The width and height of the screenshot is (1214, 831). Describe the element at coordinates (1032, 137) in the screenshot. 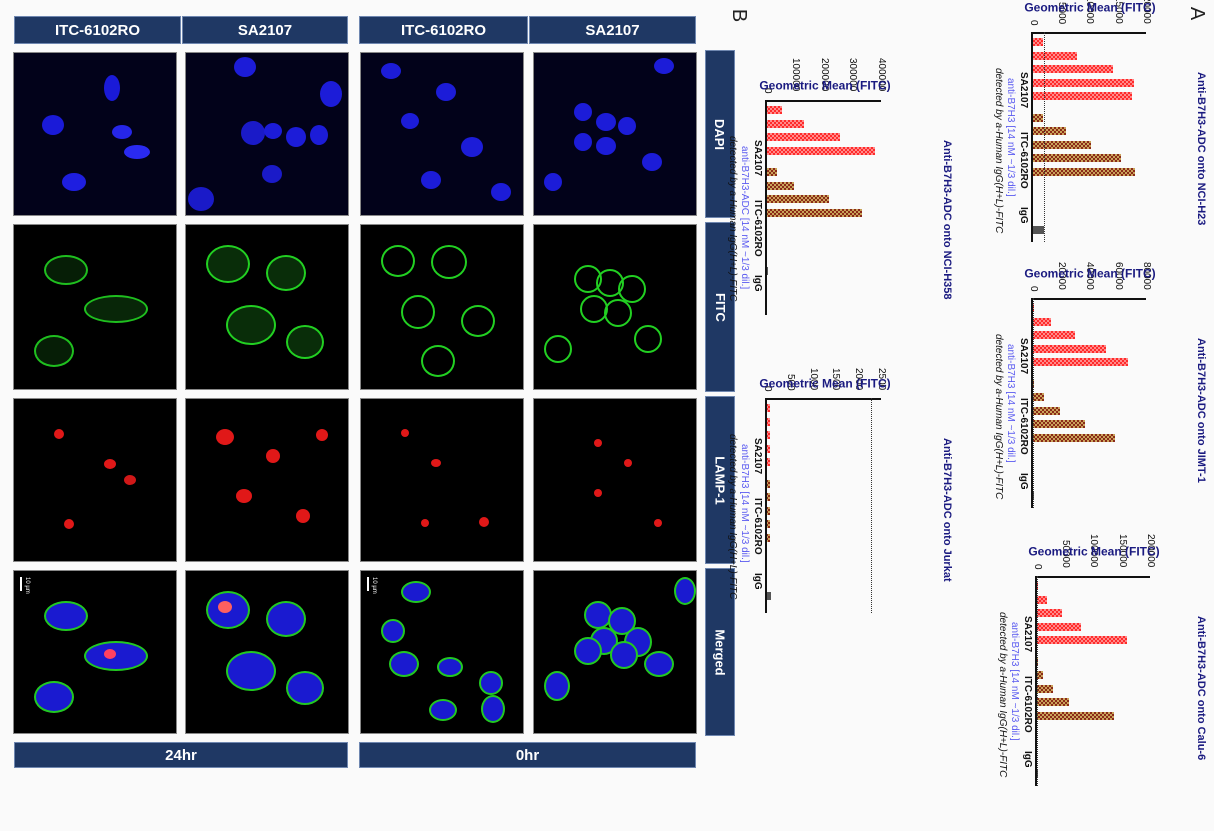

I see `value-axis-line` at that location.